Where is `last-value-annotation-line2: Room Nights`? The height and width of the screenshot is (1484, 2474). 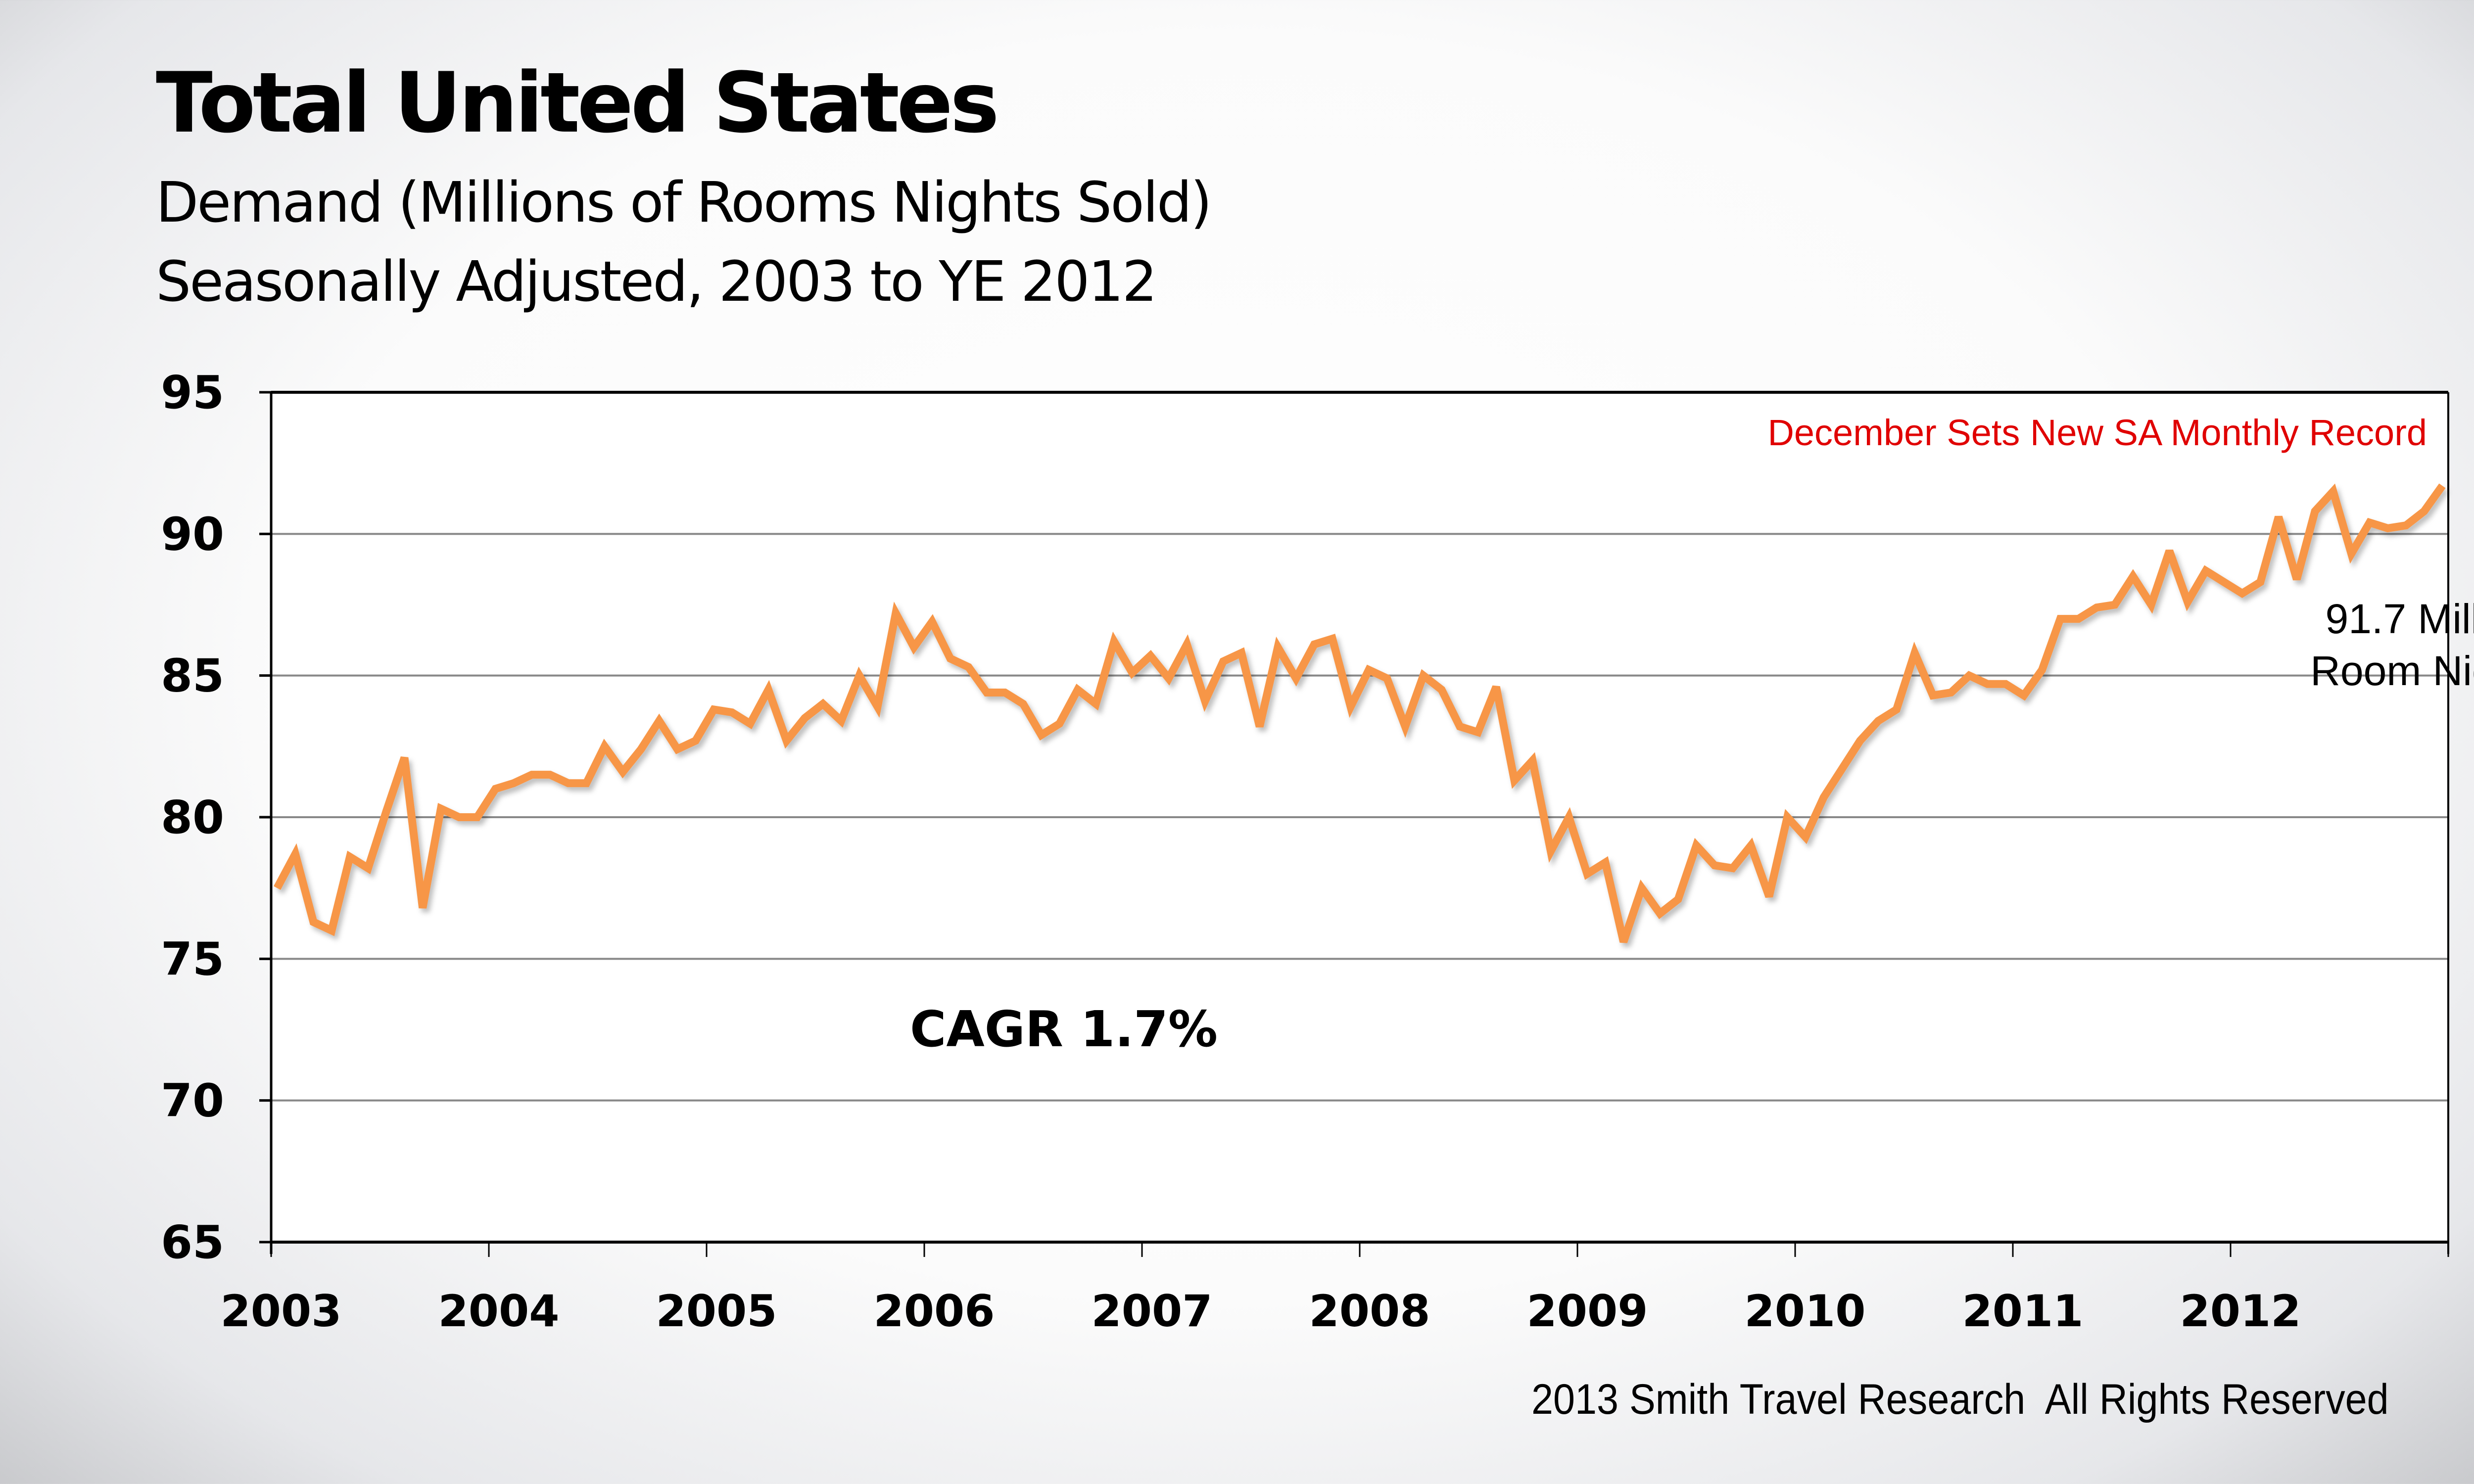
last-value-annotation-line2: Room Nights is located at coordinates (2392, 671).